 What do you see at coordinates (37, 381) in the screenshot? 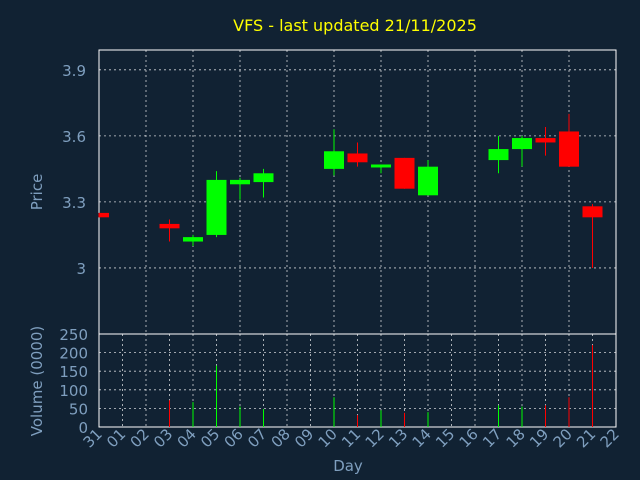
I see `volume-axis-label: Volume (0000)` at bounding box center [37, 381].